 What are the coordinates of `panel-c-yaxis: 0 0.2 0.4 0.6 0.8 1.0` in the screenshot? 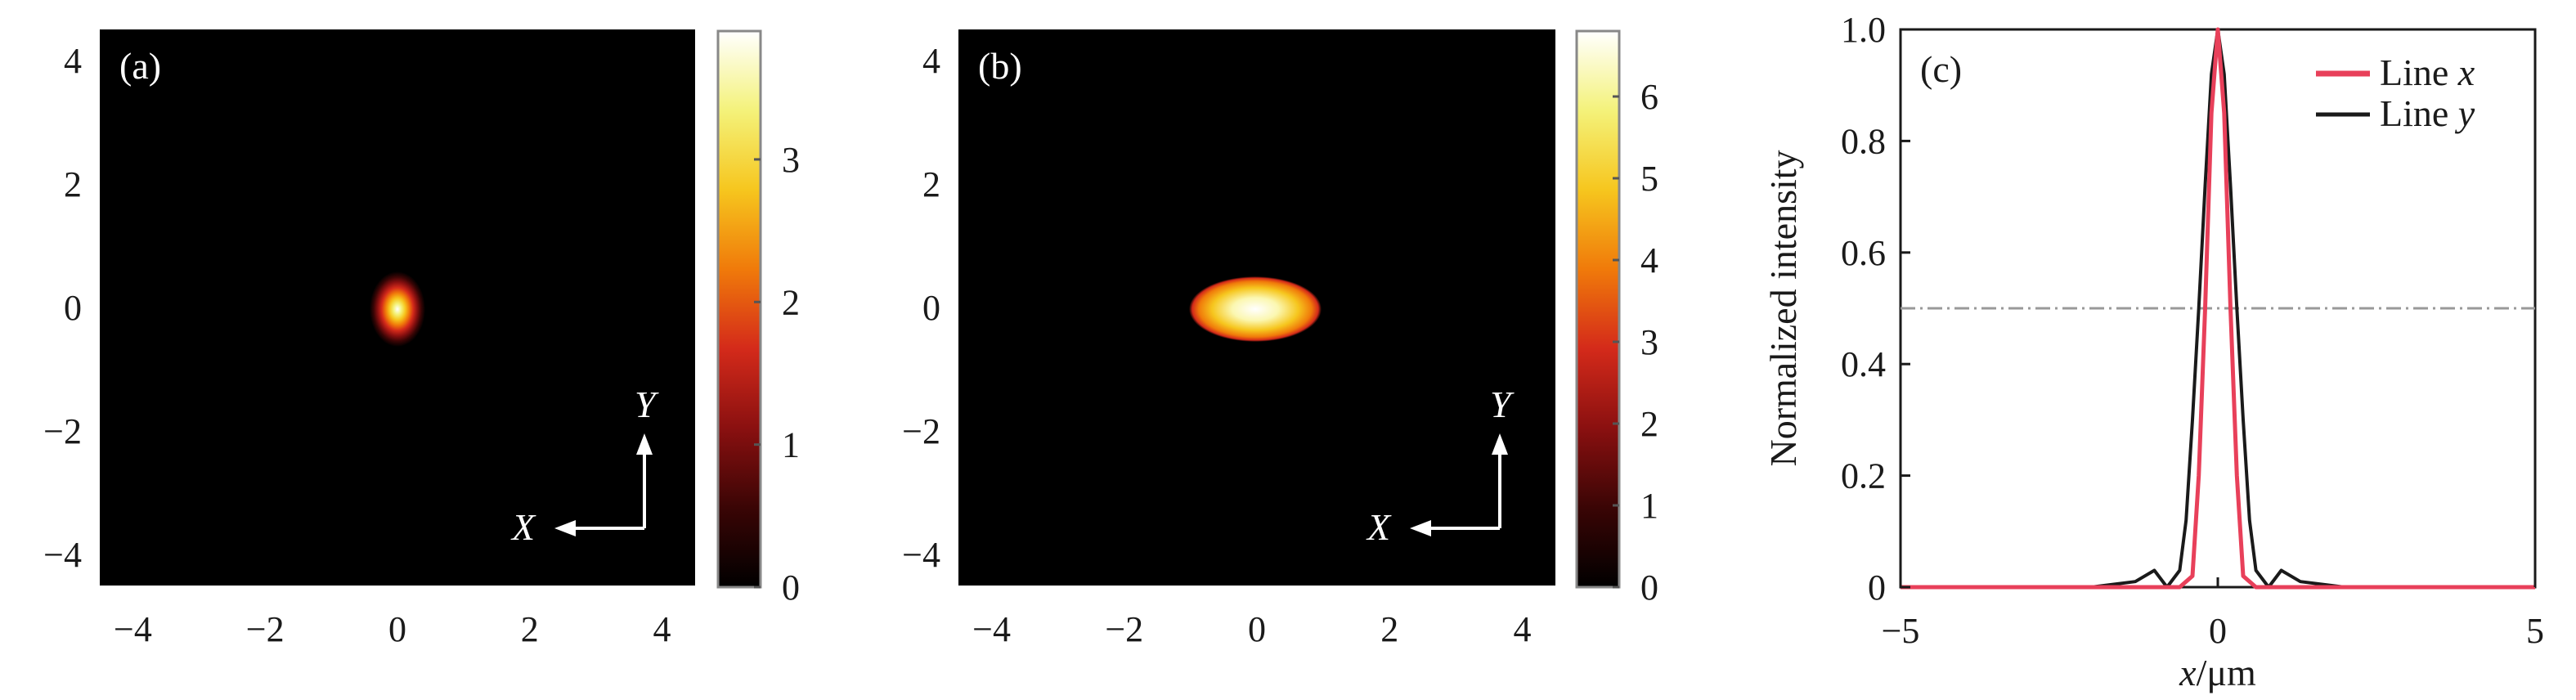 It's located at (1875, 309).